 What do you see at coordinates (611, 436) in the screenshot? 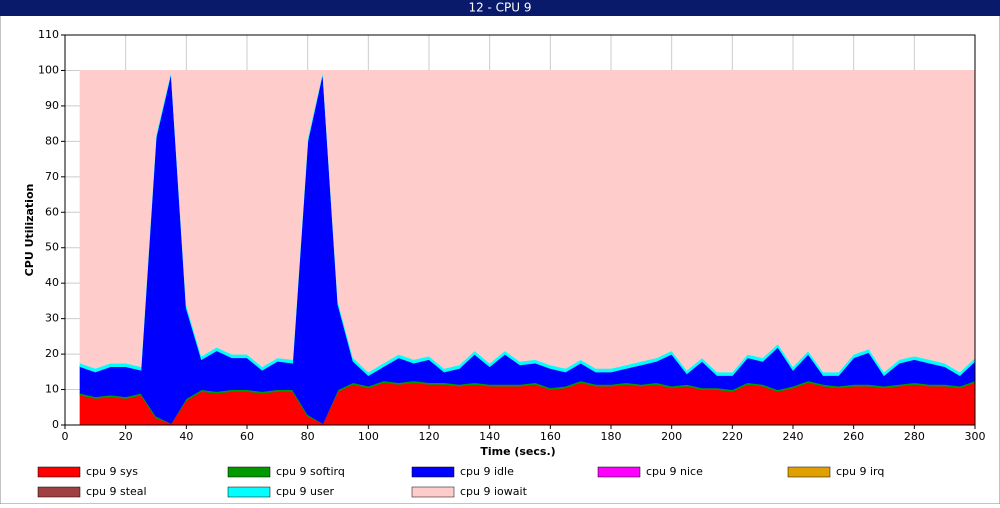
I see `x-tick-label: 180` at bounding box center [611, 436].